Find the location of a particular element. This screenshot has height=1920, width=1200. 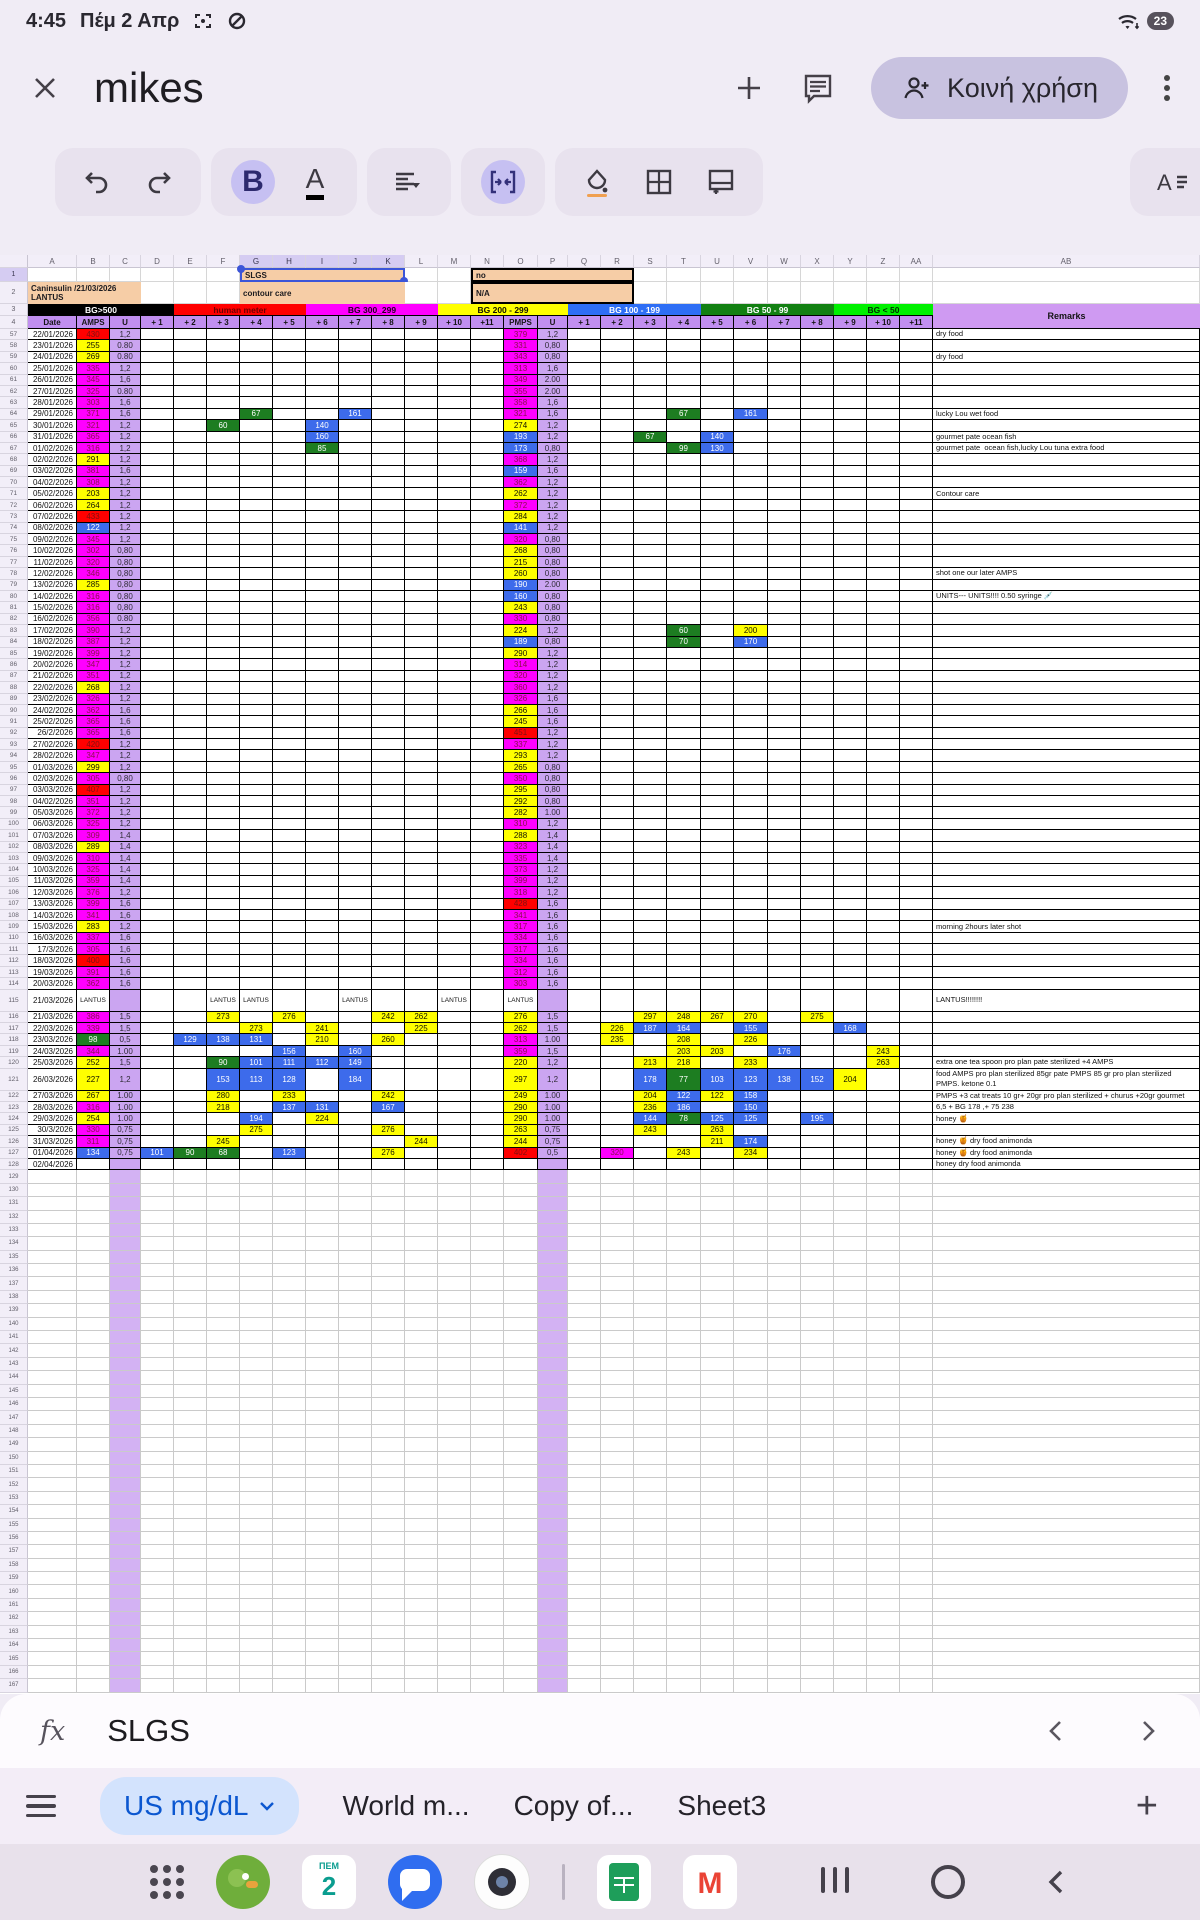

cell: 30/3/2026 is located at coordinates (52, 1130).